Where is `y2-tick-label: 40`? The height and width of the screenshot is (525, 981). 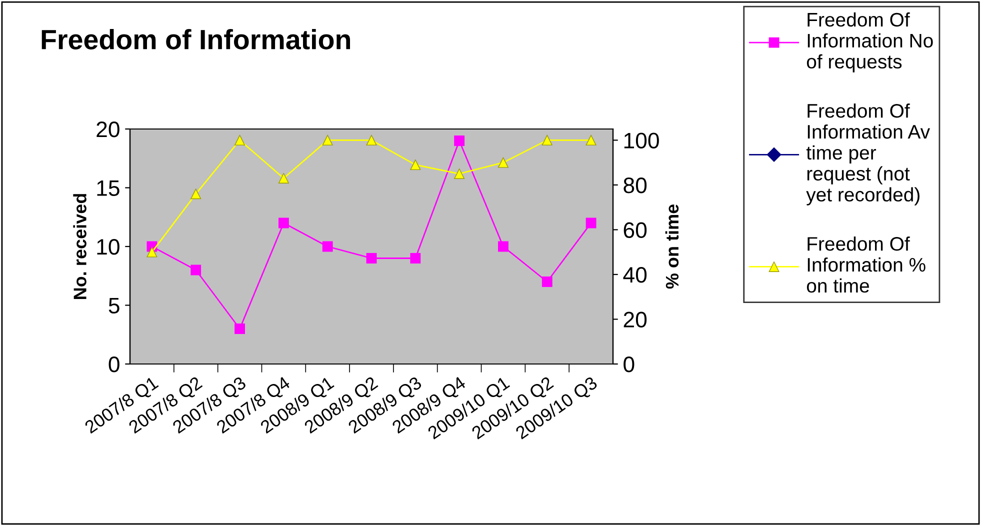 y2-tick-label: 40 is located at coordinates (635, 275).